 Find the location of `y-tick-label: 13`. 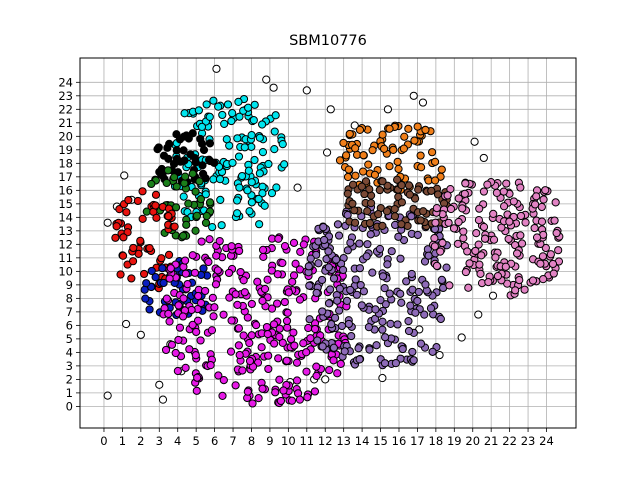

y-tick-label: 13 is located at coordinates (65, 231).